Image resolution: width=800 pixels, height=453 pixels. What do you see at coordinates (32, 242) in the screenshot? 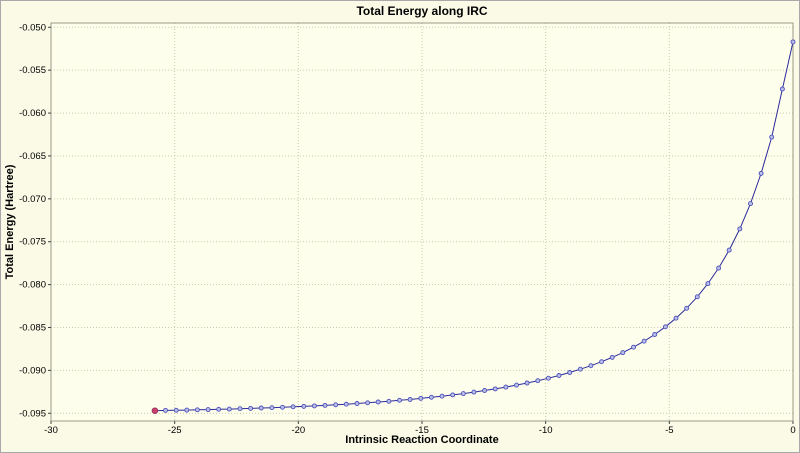
I see `y-tick-label: -0.075` at bounding box center [32, 242].